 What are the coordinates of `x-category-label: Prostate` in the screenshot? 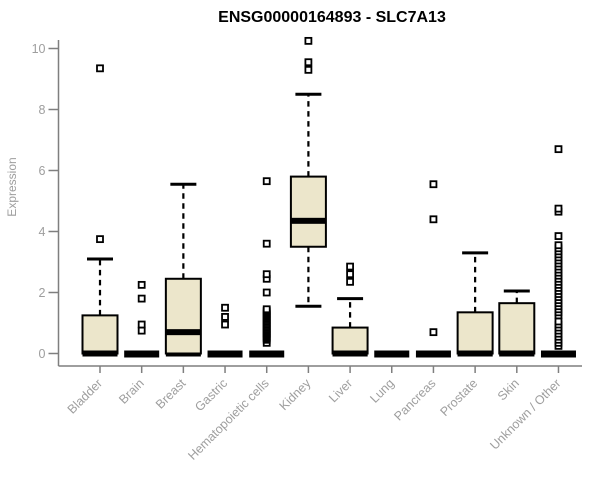 It's located at (458, 397).